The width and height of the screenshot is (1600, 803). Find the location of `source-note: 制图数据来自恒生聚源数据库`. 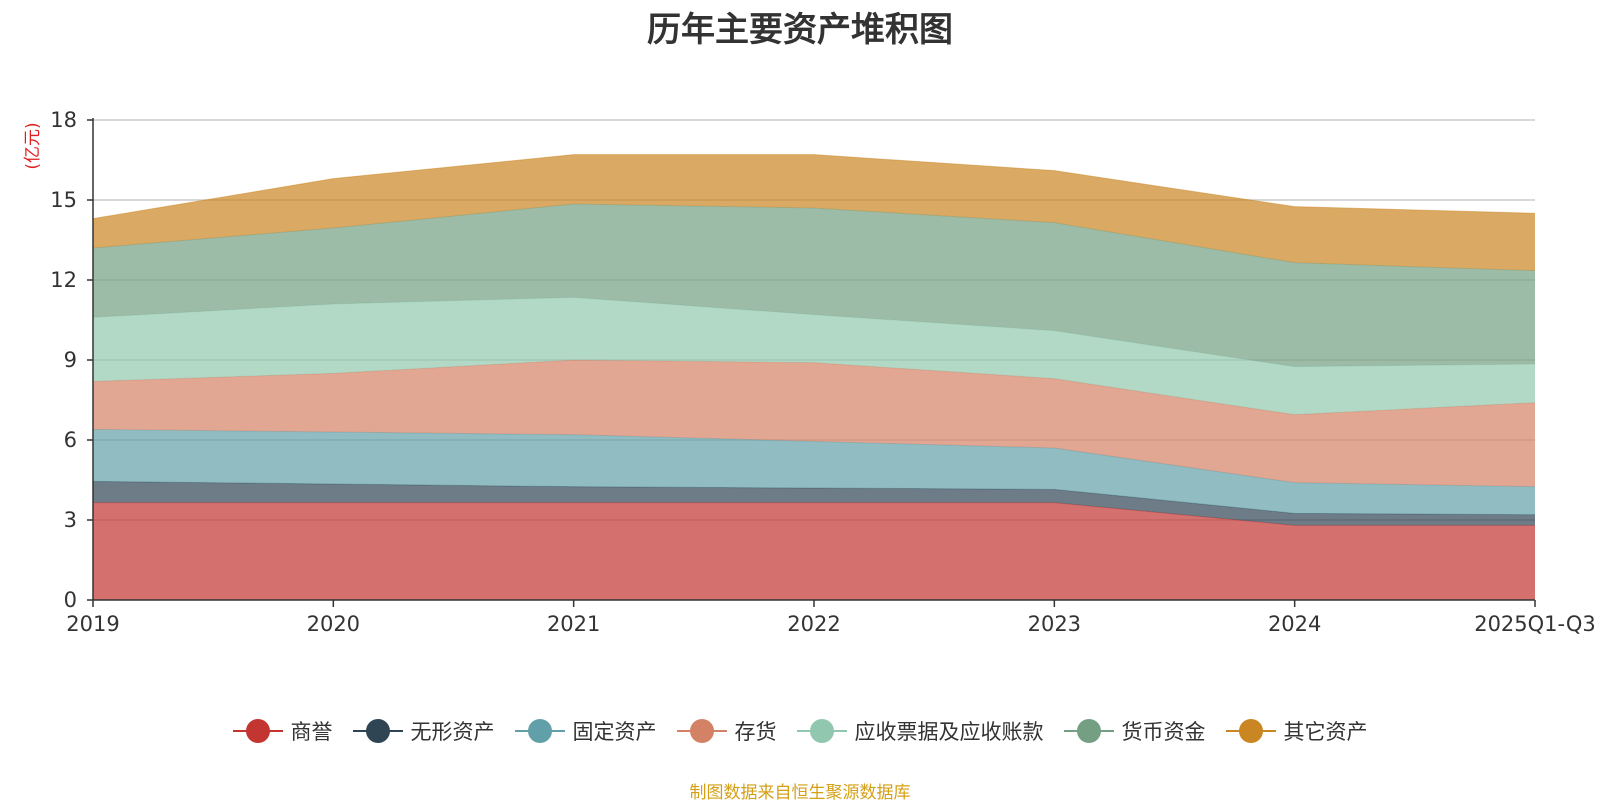

source-note: 制图数据来自恒生聚源数据库 is located at coordinates (800, 793).